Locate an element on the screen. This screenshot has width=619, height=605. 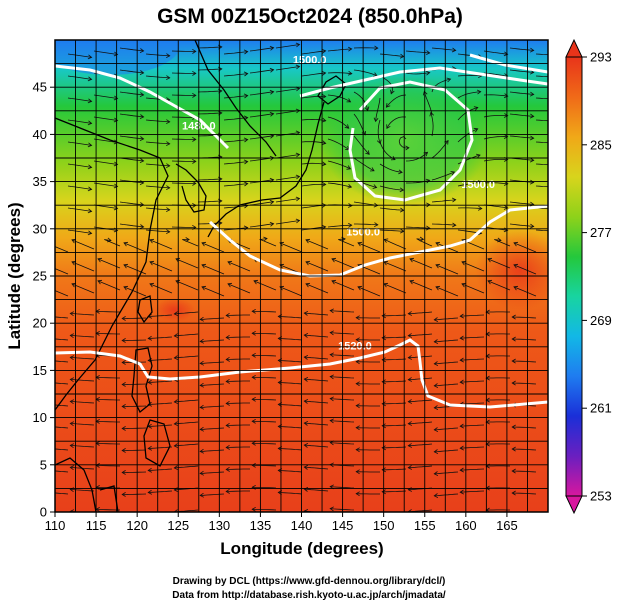
y-axis-label: Latitude (degrees) is located at coordinates (14, 275).